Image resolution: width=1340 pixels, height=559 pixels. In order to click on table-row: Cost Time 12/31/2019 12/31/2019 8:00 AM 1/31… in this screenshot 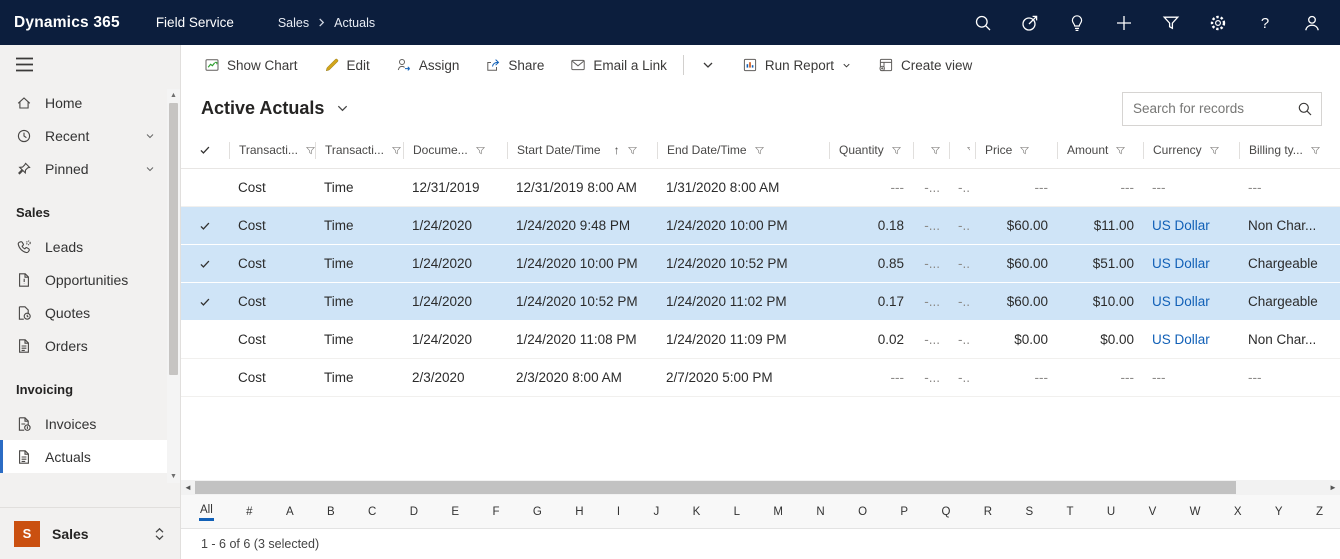, I will do `click(760, 188)`.